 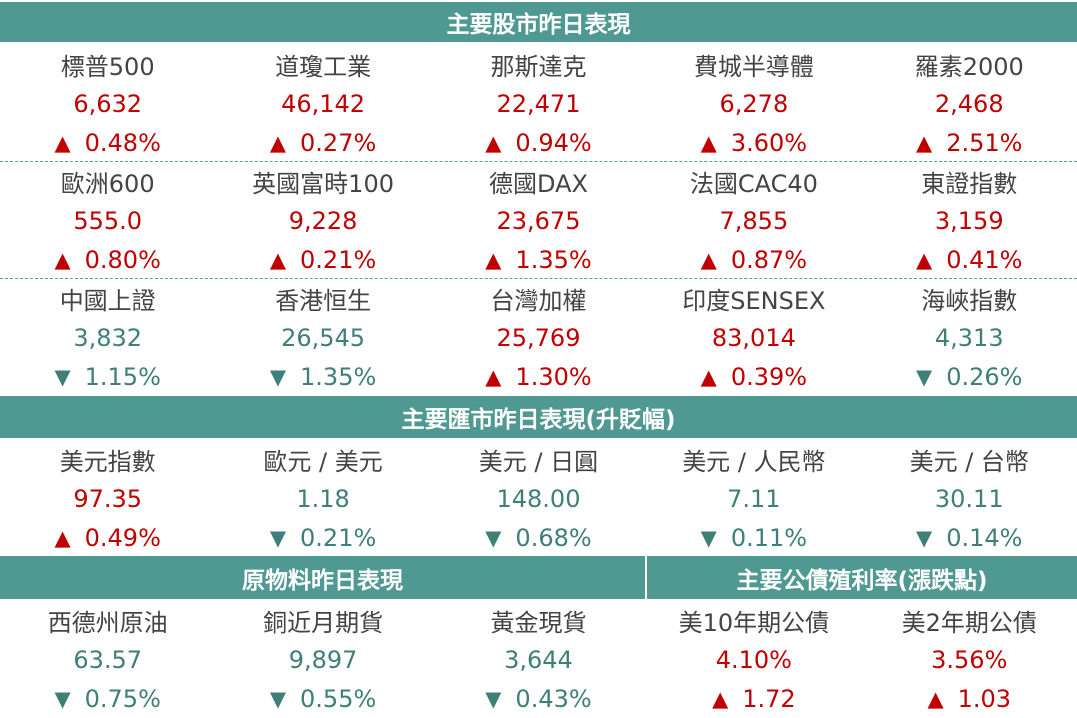 What do you see at coordinates (753, 220) in the screenshot?
I see `quote-cell: 法國CAC40 7,855 ▲ 0.87%` at bounding box center [753, 220].